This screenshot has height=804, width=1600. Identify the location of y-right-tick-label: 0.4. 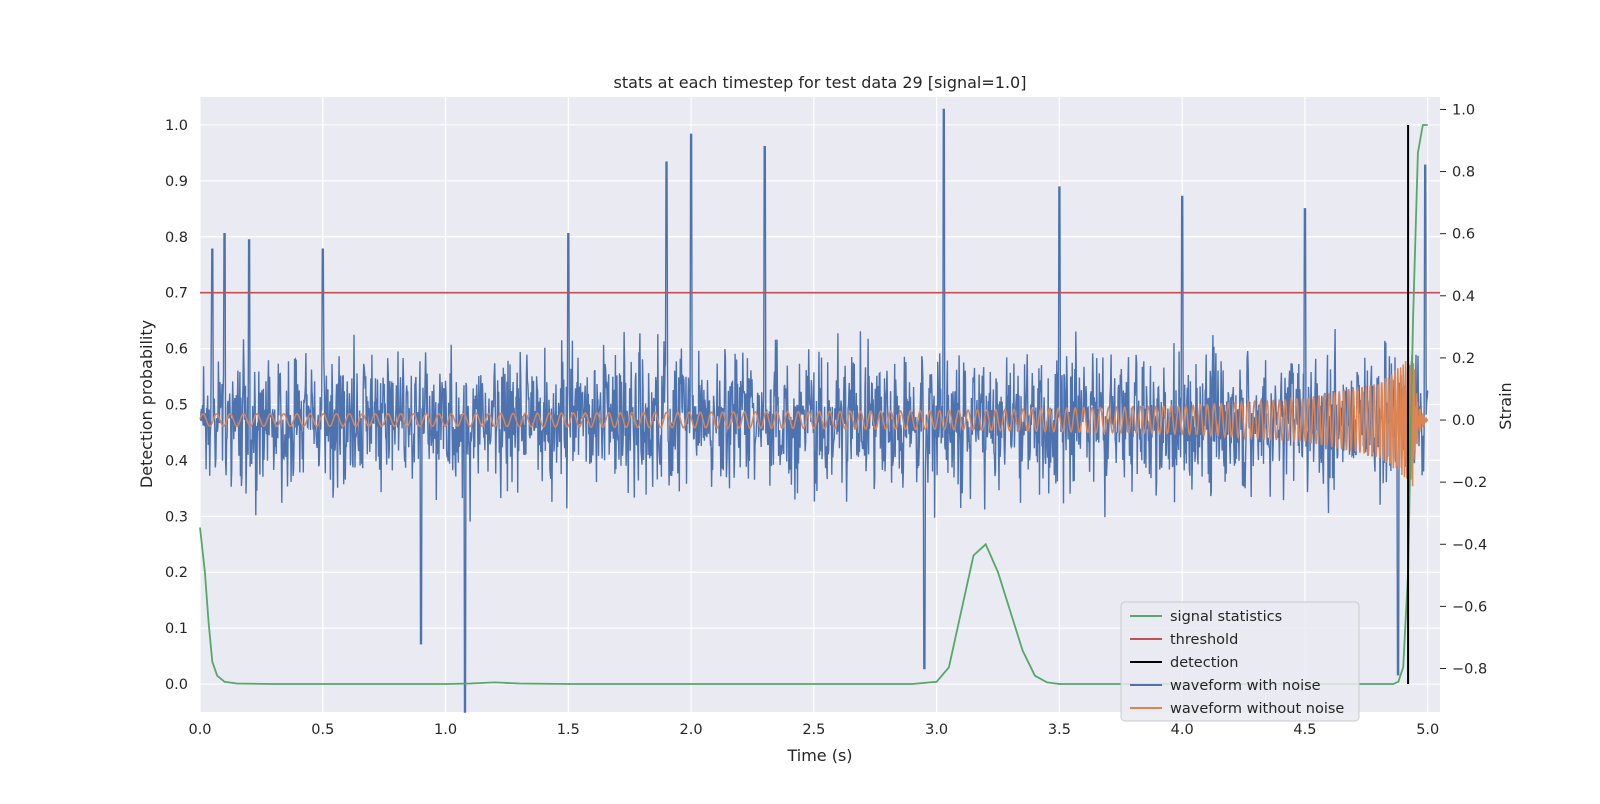
(1463, 297).